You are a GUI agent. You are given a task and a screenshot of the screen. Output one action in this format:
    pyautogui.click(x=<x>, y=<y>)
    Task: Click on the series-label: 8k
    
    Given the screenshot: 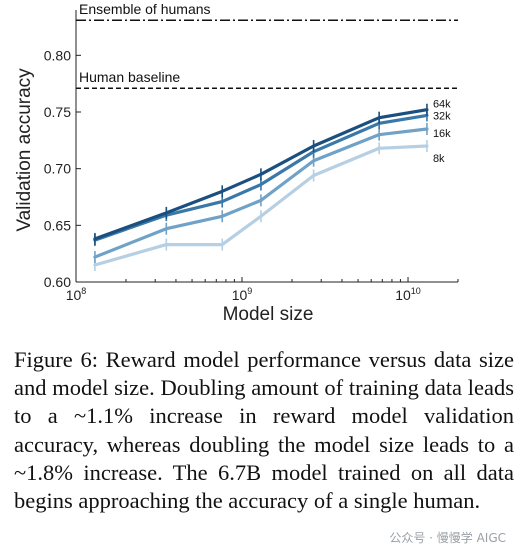 What is the action you would take?
    pyautogui.click(x=439, y=159)
    